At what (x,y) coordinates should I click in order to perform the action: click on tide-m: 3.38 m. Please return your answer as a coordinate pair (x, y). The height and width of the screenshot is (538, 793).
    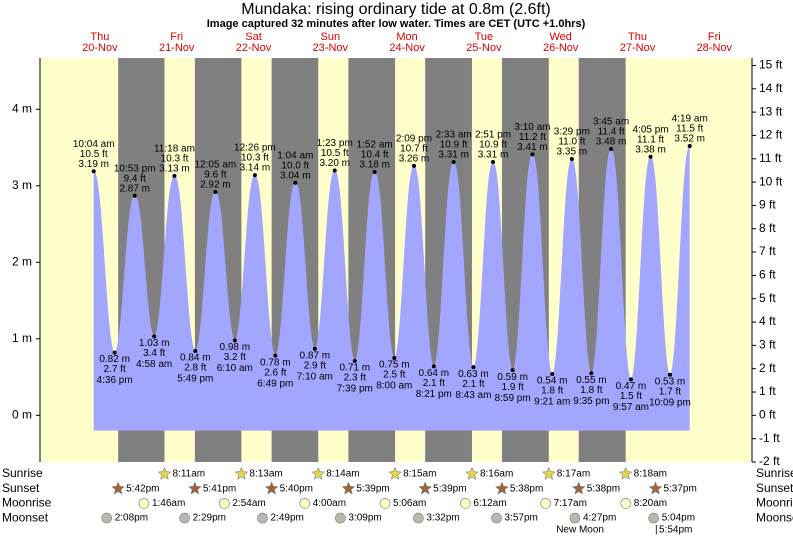
    Looking at the image, I should click on (650, 149).